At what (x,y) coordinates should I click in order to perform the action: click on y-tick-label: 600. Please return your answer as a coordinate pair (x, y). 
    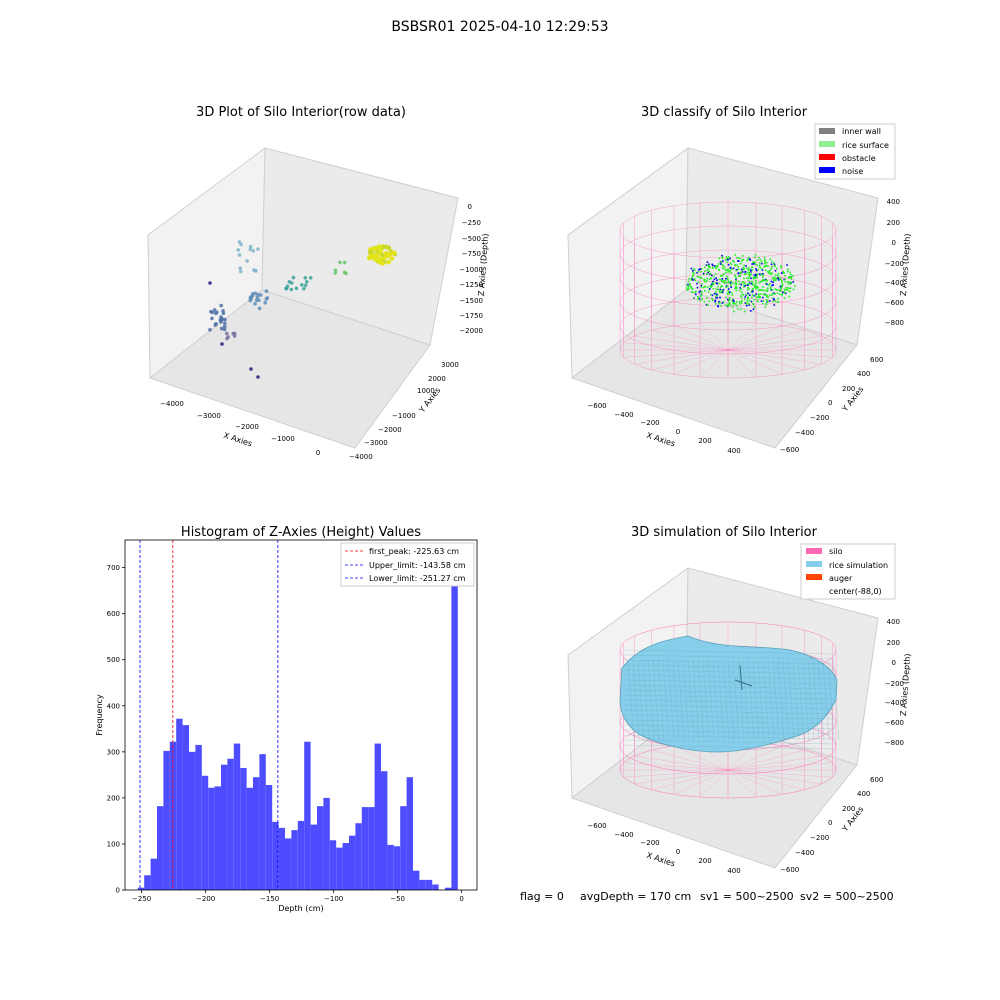
    Looking at the image, I should click on (113, 614).